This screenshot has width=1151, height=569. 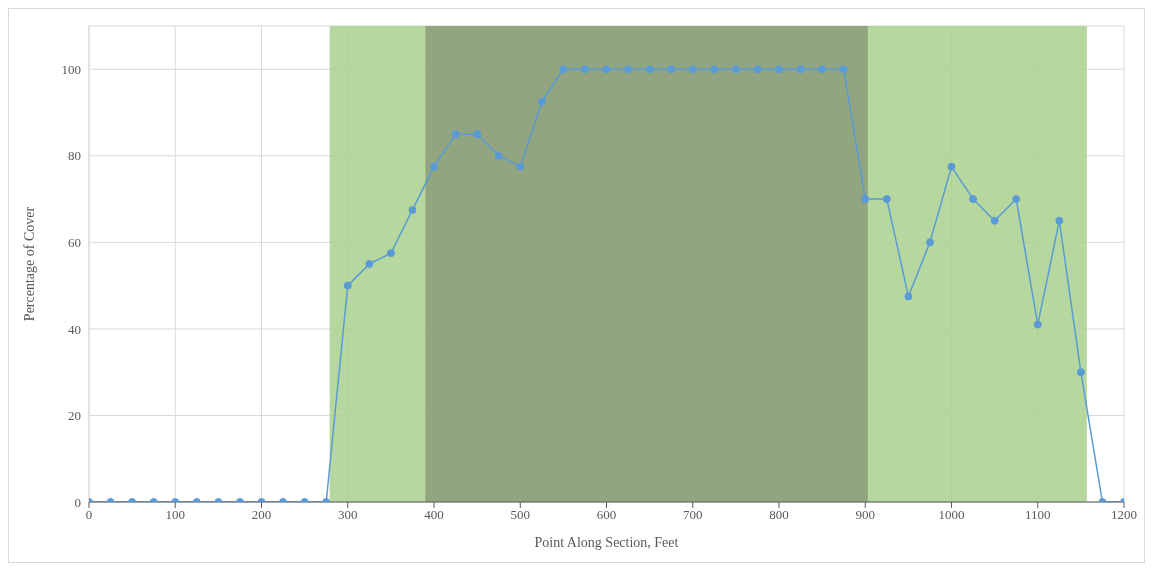 I want to click on x-tick-label: 400, so click(x=434, y=515).